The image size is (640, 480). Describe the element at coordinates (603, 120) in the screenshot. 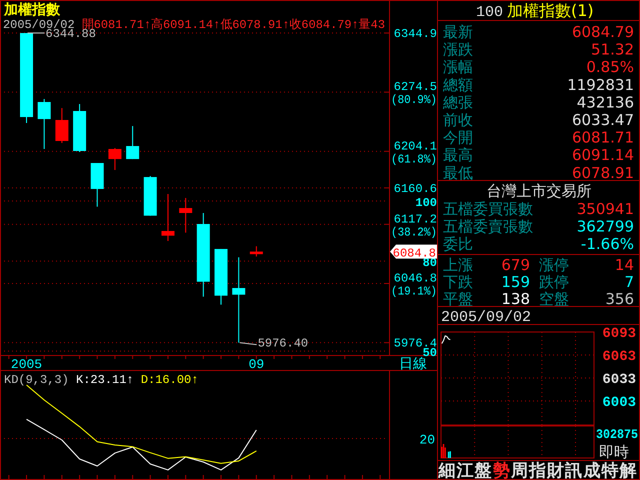

I see `text: 6033.47` at that location.